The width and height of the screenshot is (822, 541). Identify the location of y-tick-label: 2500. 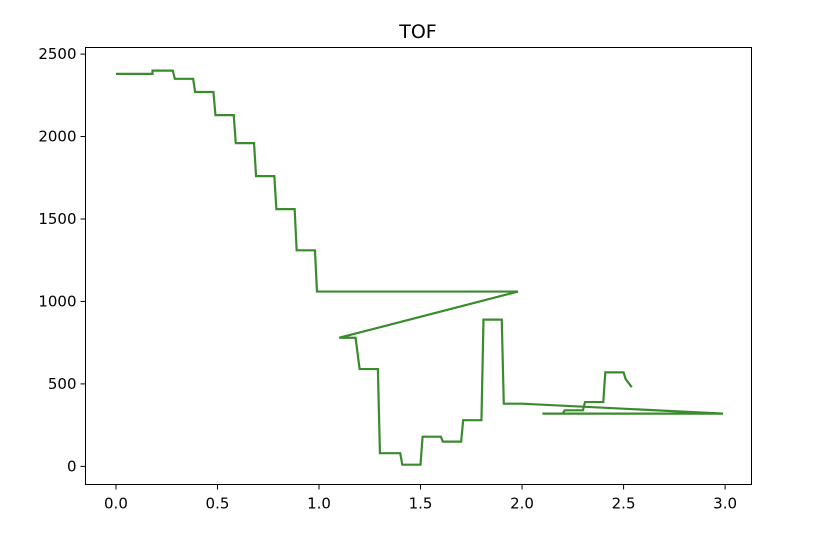
(57, 54).